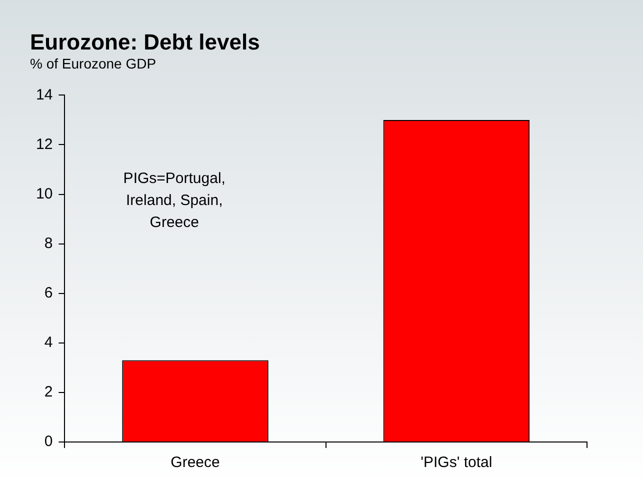 This screenshot has width=643, height=490. What do you see at coordinates (48, 243) in the screenshot?
I see `y-tick-label: 8` at bounding box center [48, 243].